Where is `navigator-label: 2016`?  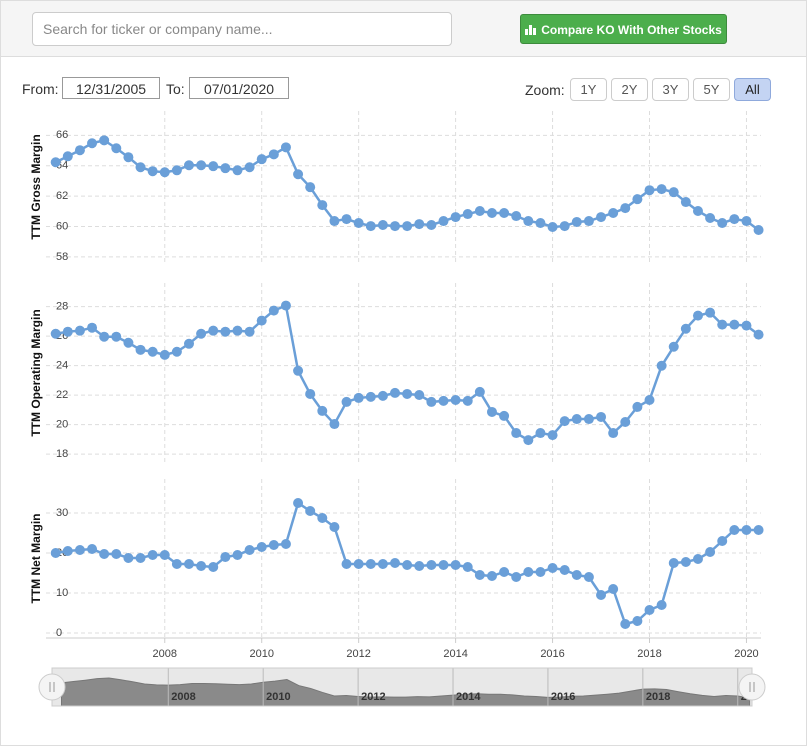
navigator-label: 2016 is located at coordinates (563, 697).